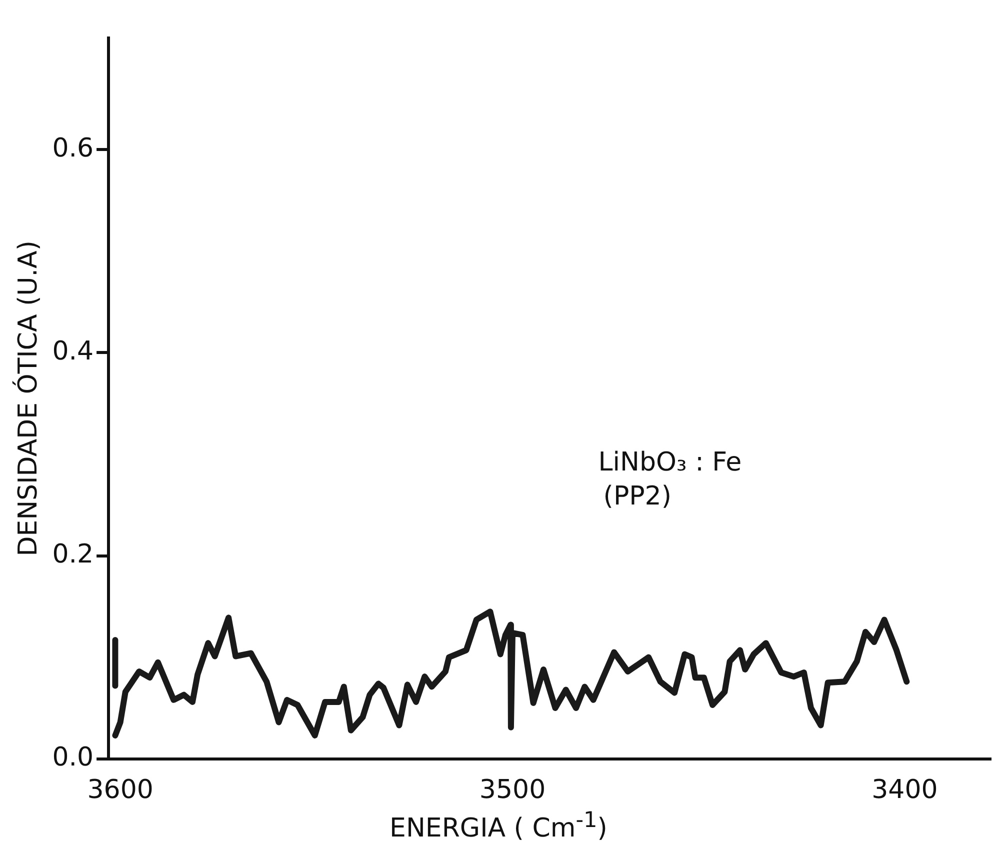 The image size is (997, 852). I want to click on x-tick-label: 3500, so click(512, 790).